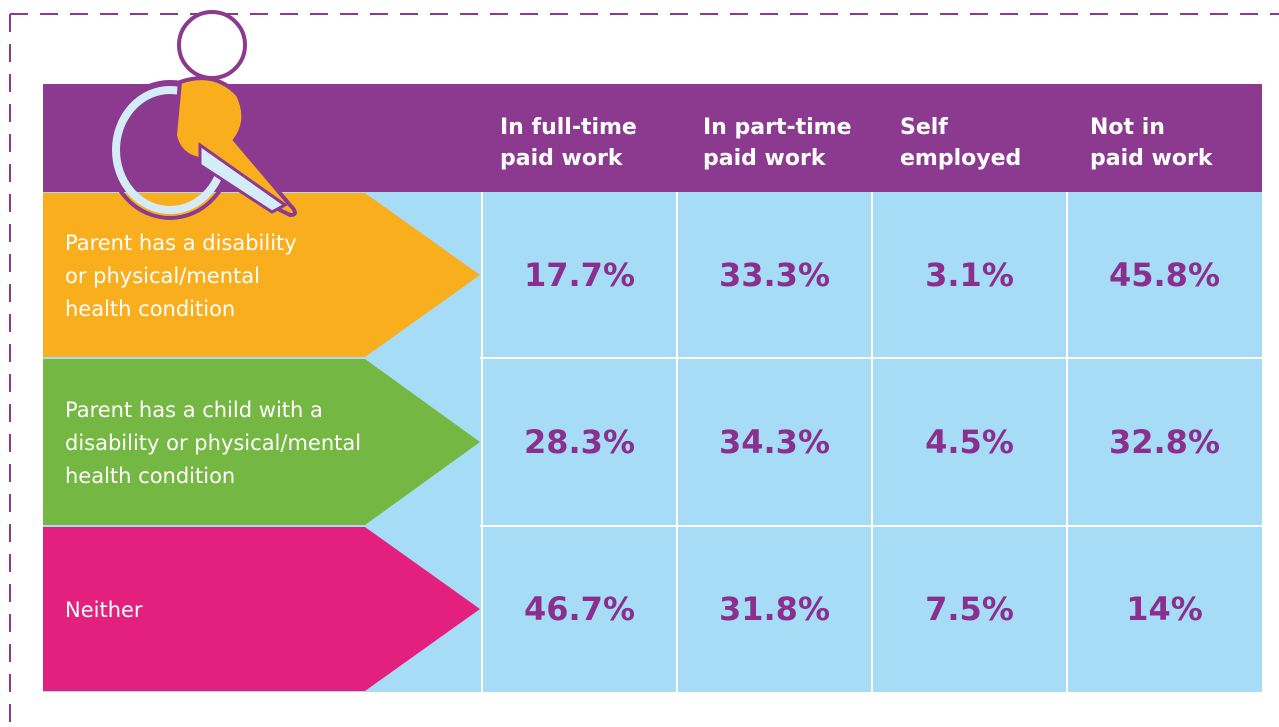 Image resolution: width=1279 pixels, height=727 pixels. I want to click on cell-value: 31.8%, so click(774, 609).